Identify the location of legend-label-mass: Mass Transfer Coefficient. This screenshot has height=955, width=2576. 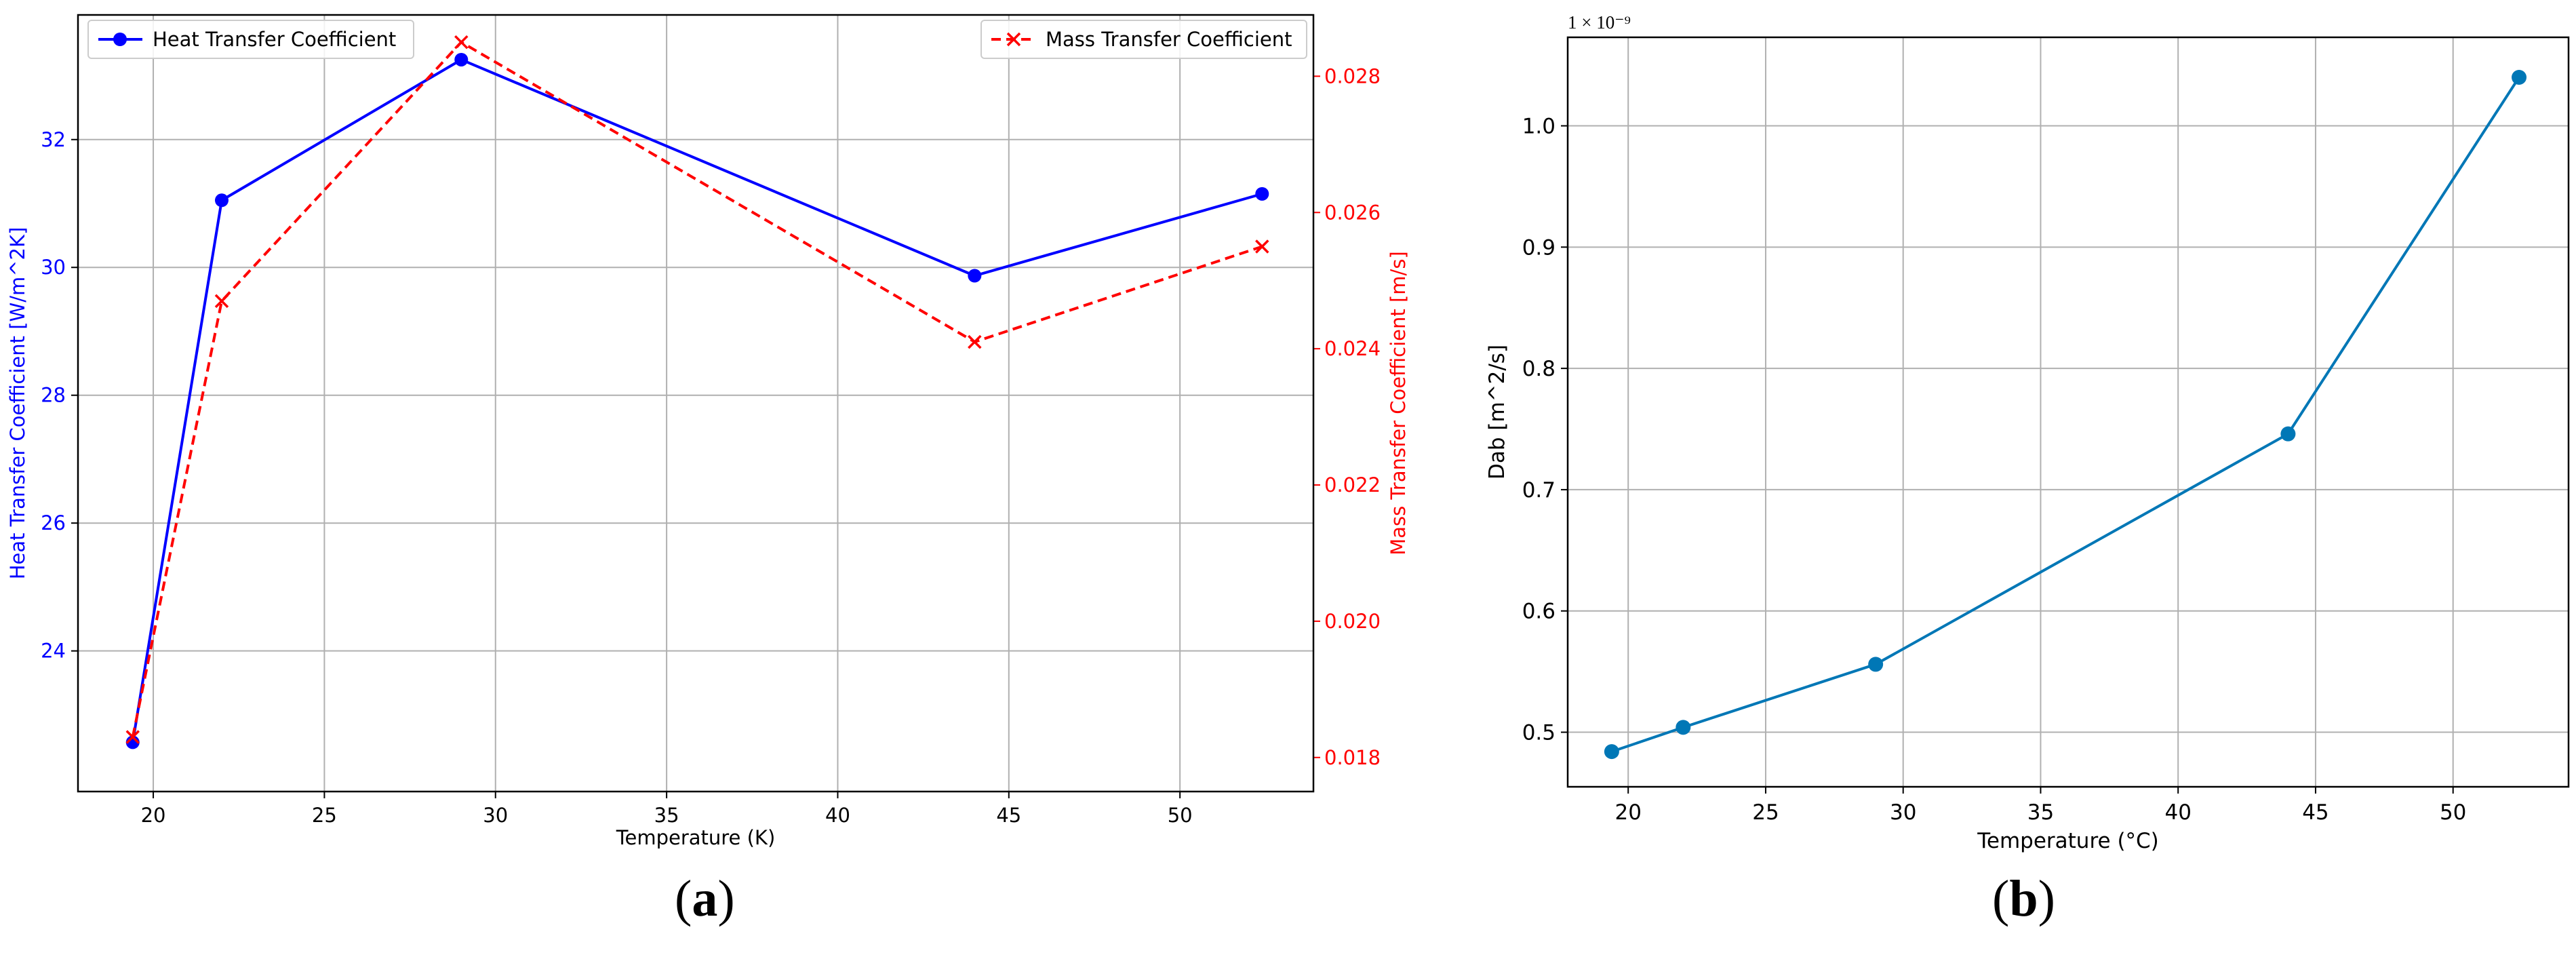
(1169, 39).